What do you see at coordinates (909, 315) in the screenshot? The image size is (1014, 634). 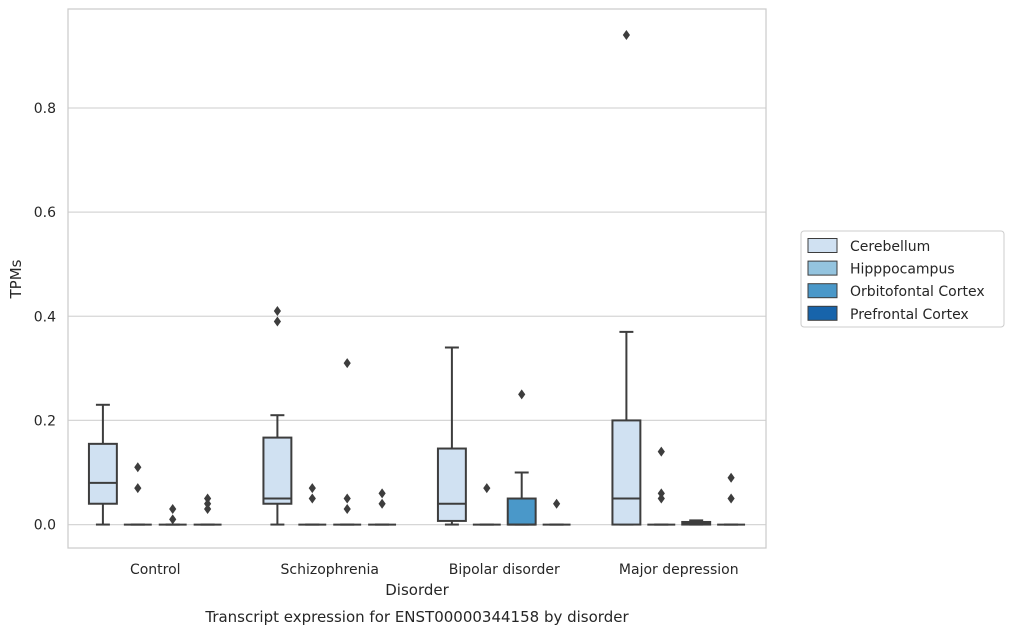 I see `legend-label: Prefrontal Cortex` at bounding box center [909, 315].